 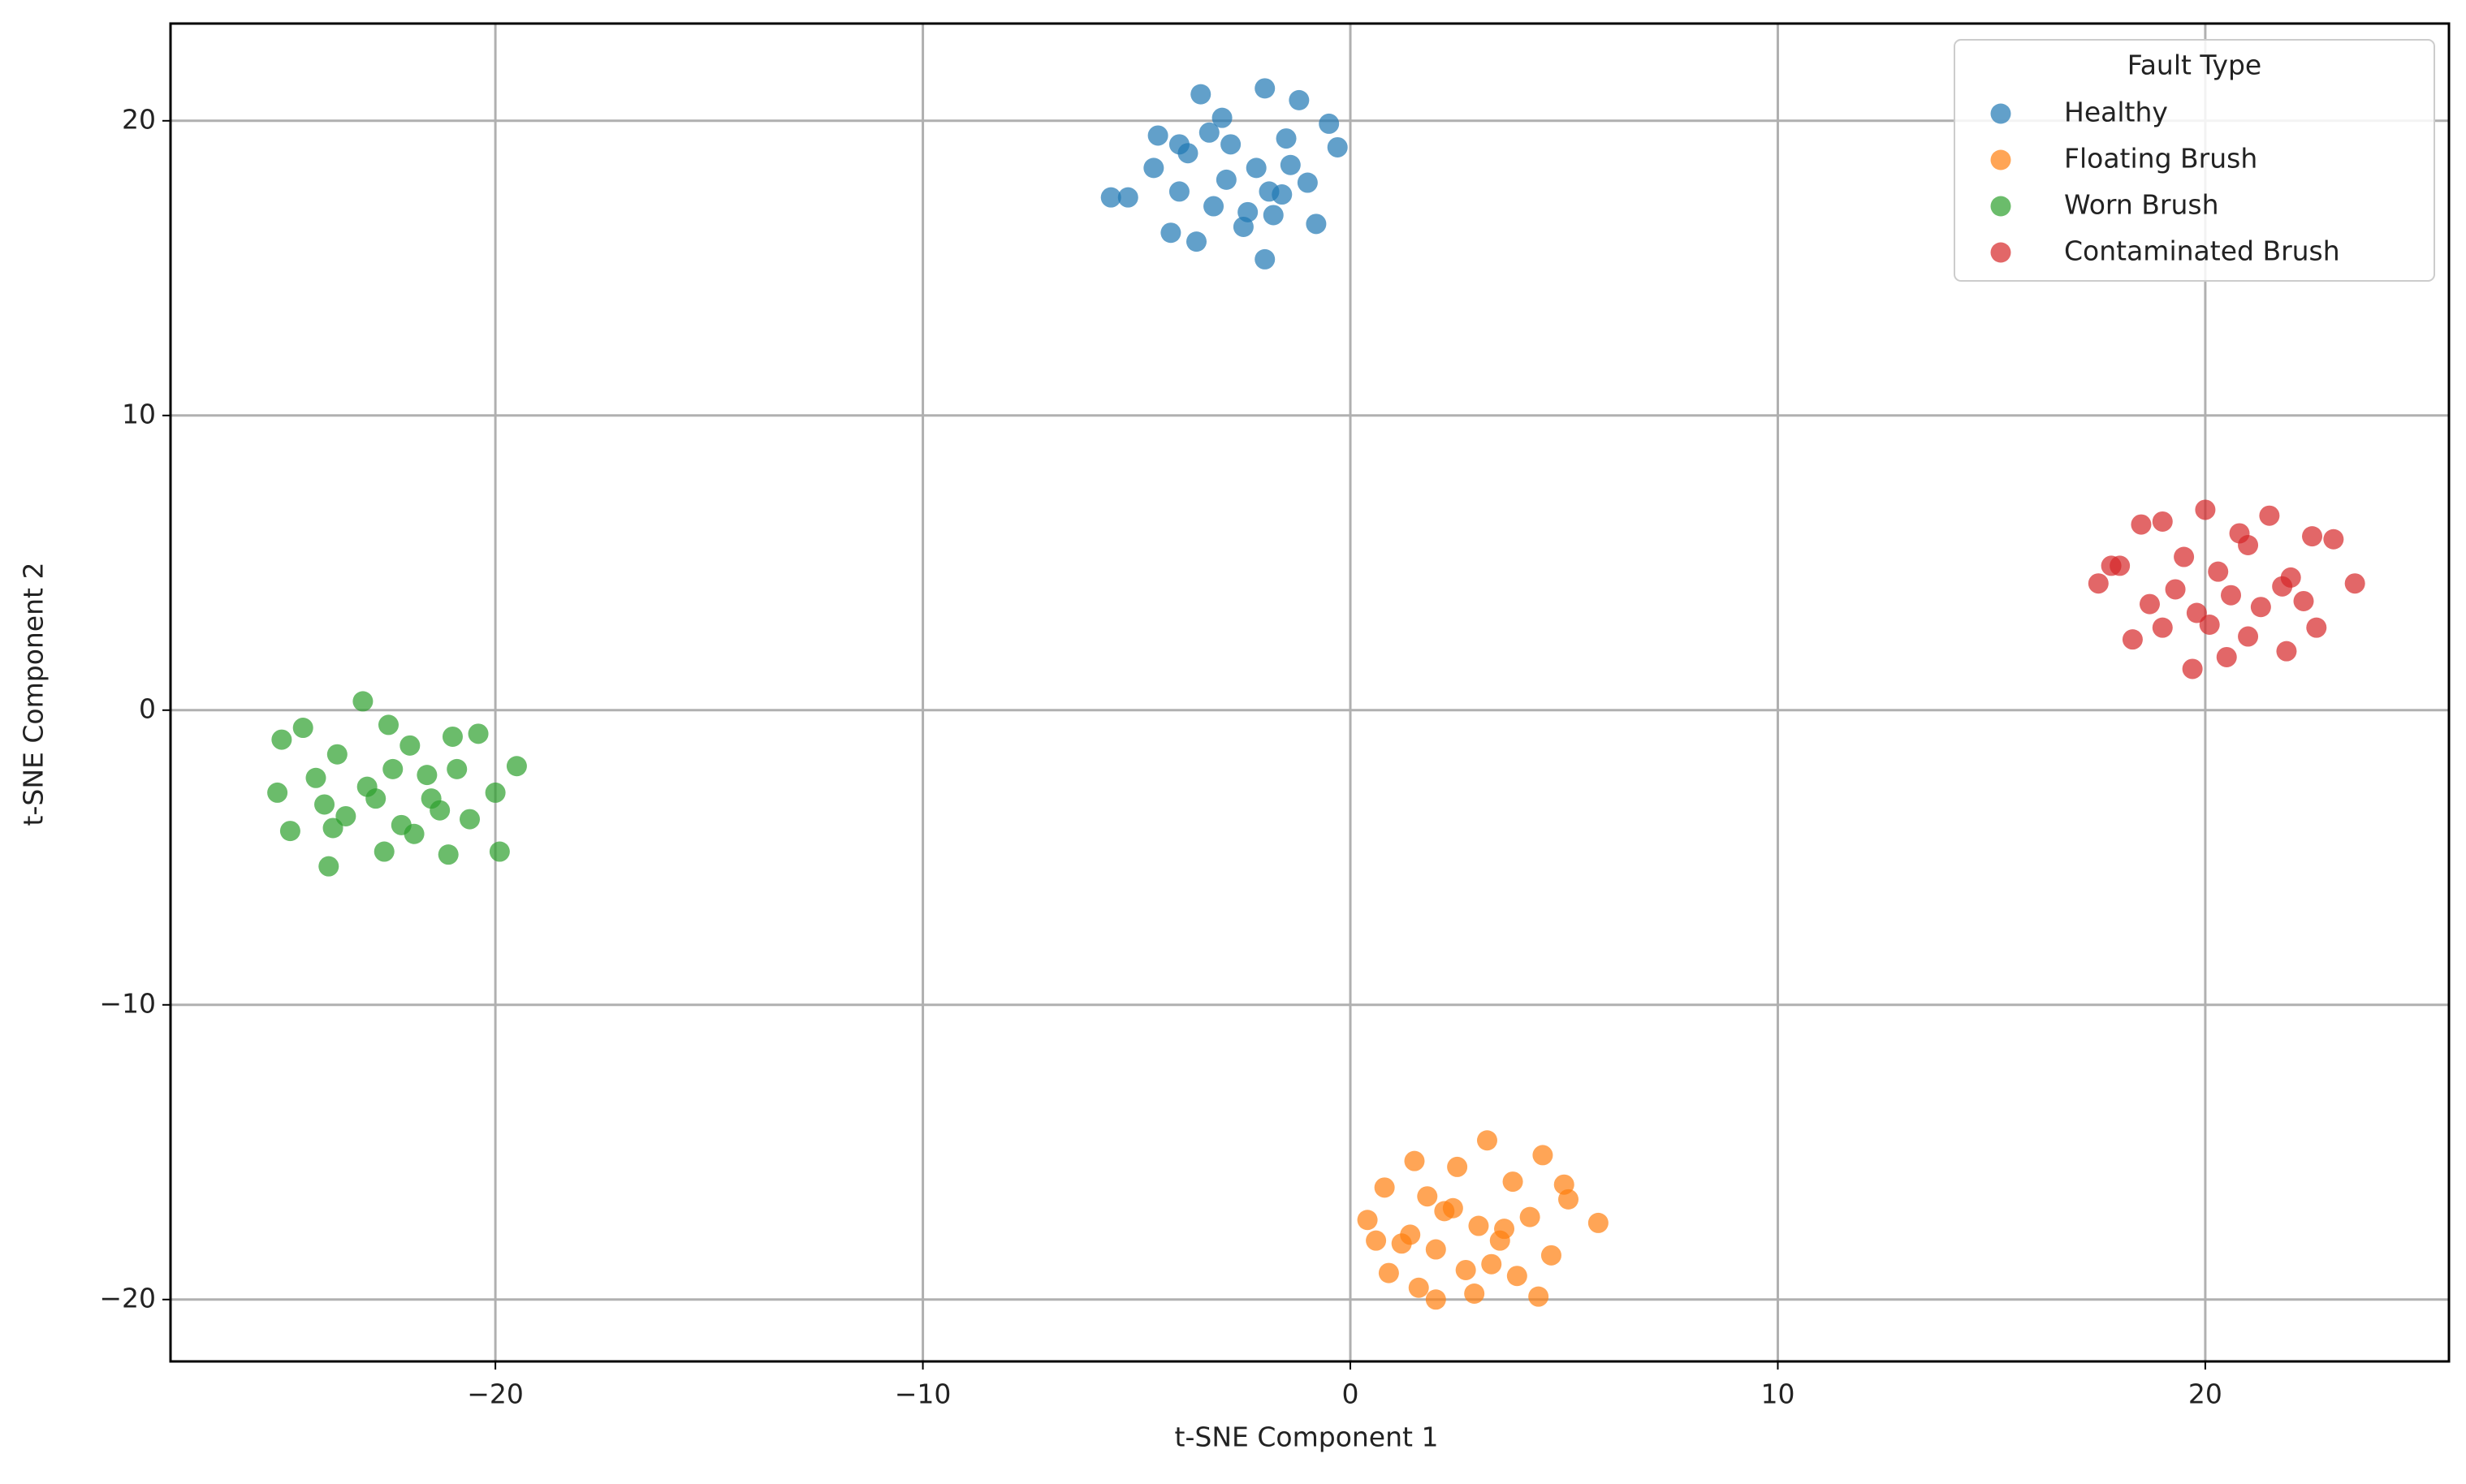 What do you see at coordinates (2141, 205) in the screenshot?
I see `legend-label: Worn Brush` at bounding box center [2141, 205].